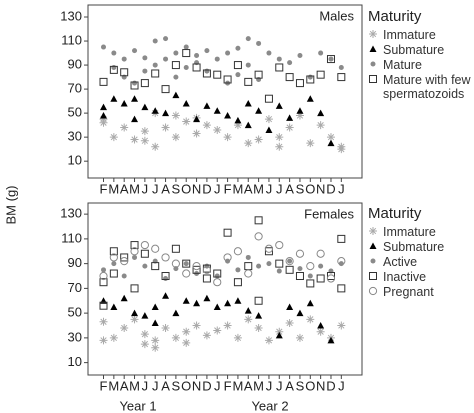  What do you see at coordinates (414, 50) in the screenshot?
I see `legend-label: Submature` at bounding box center [414, 50].